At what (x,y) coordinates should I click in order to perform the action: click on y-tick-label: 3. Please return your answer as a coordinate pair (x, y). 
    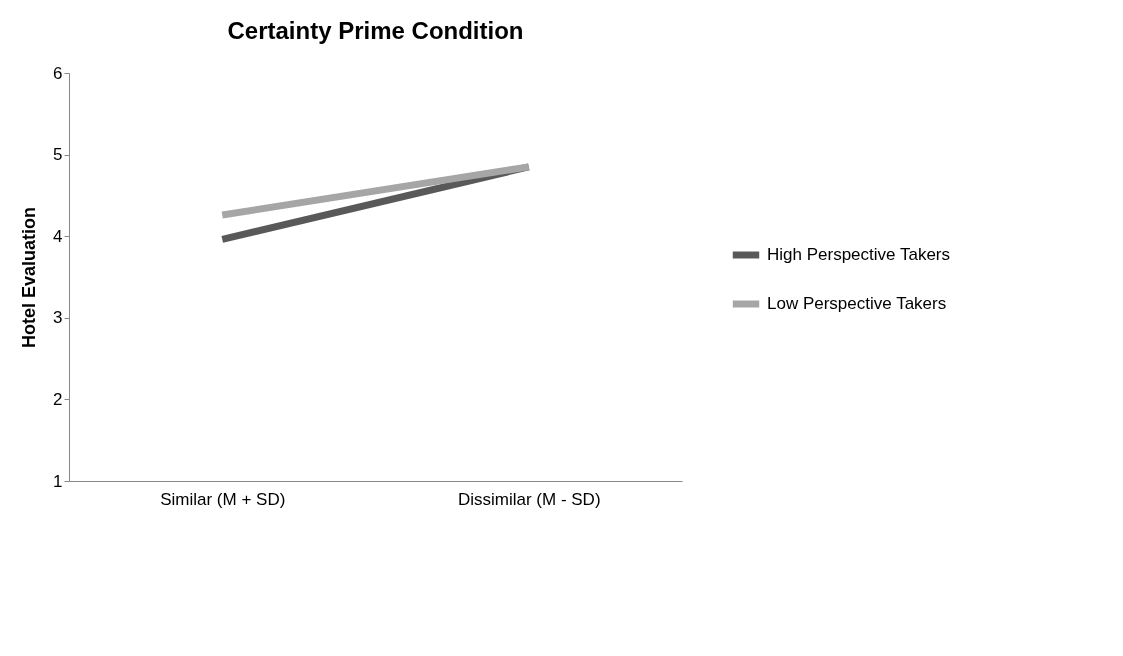
    Looking at the image, I should click on (58, 318).